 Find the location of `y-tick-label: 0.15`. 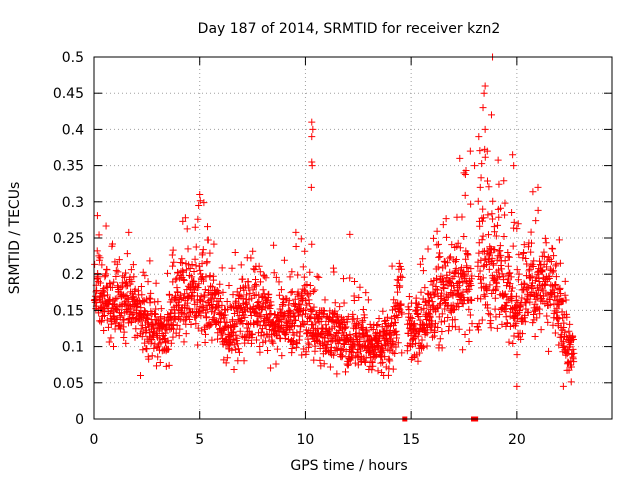

y-tick-label: 0.15 is located at coordinates (68, 311).